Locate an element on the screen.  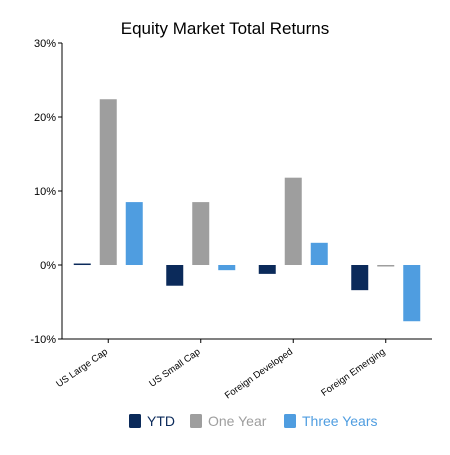
legend-label: One Year is located at coordinates (237, 421).